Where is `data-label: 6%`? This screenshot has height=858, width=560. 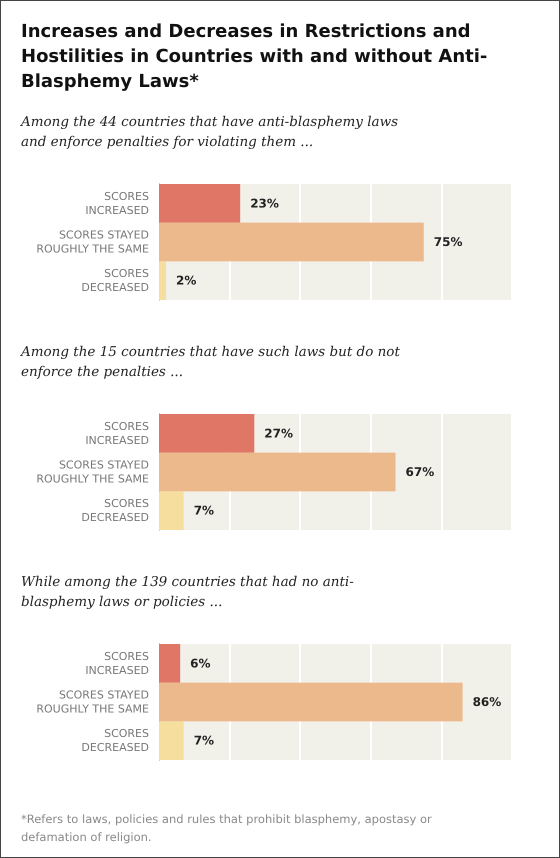
data-label: 6% is located at coordinates (200, 663).